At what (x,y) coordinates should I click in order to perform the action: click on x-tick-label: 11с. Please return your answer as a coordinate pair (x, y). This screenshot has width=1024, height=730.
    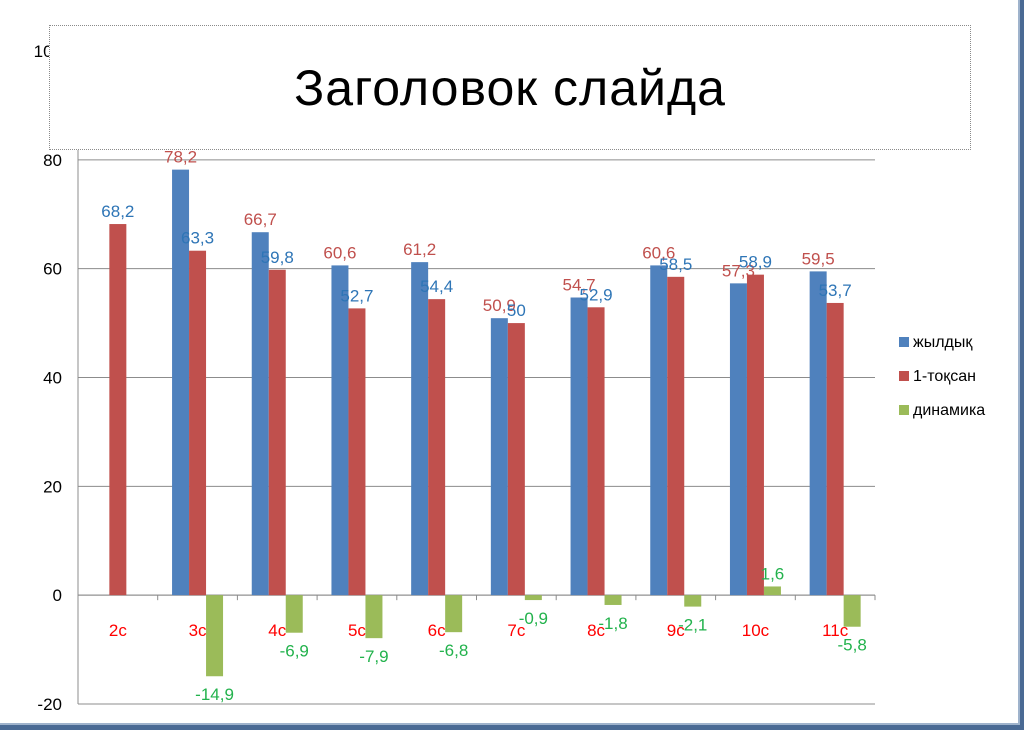
    Looking at the image, I should click on (835, 630).